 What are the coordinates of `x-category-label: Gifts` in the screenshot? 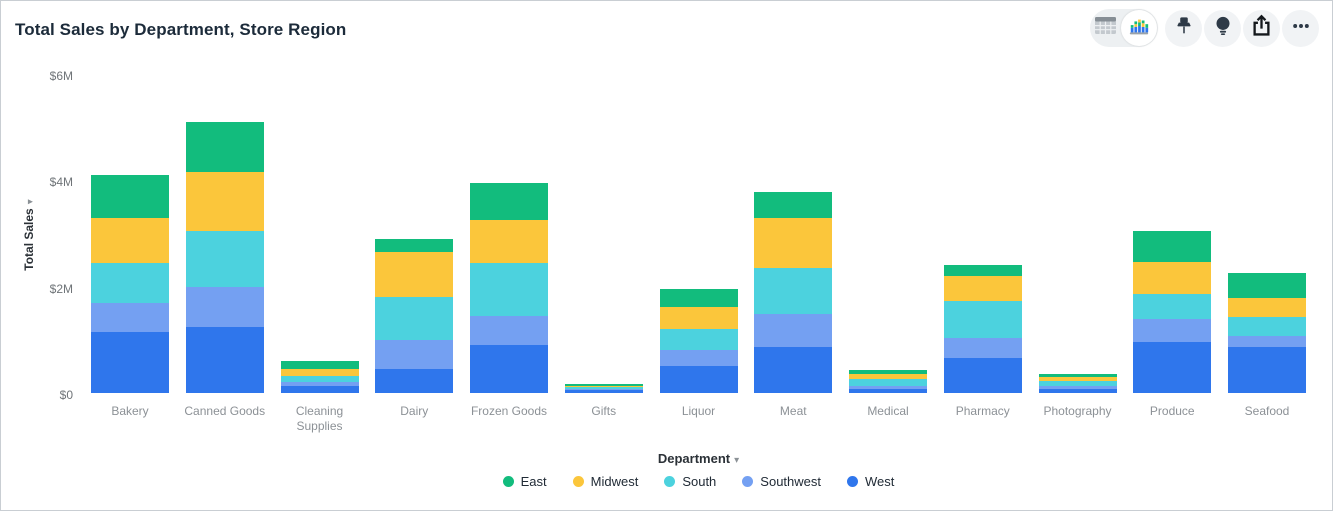 It's located at (604, 411).